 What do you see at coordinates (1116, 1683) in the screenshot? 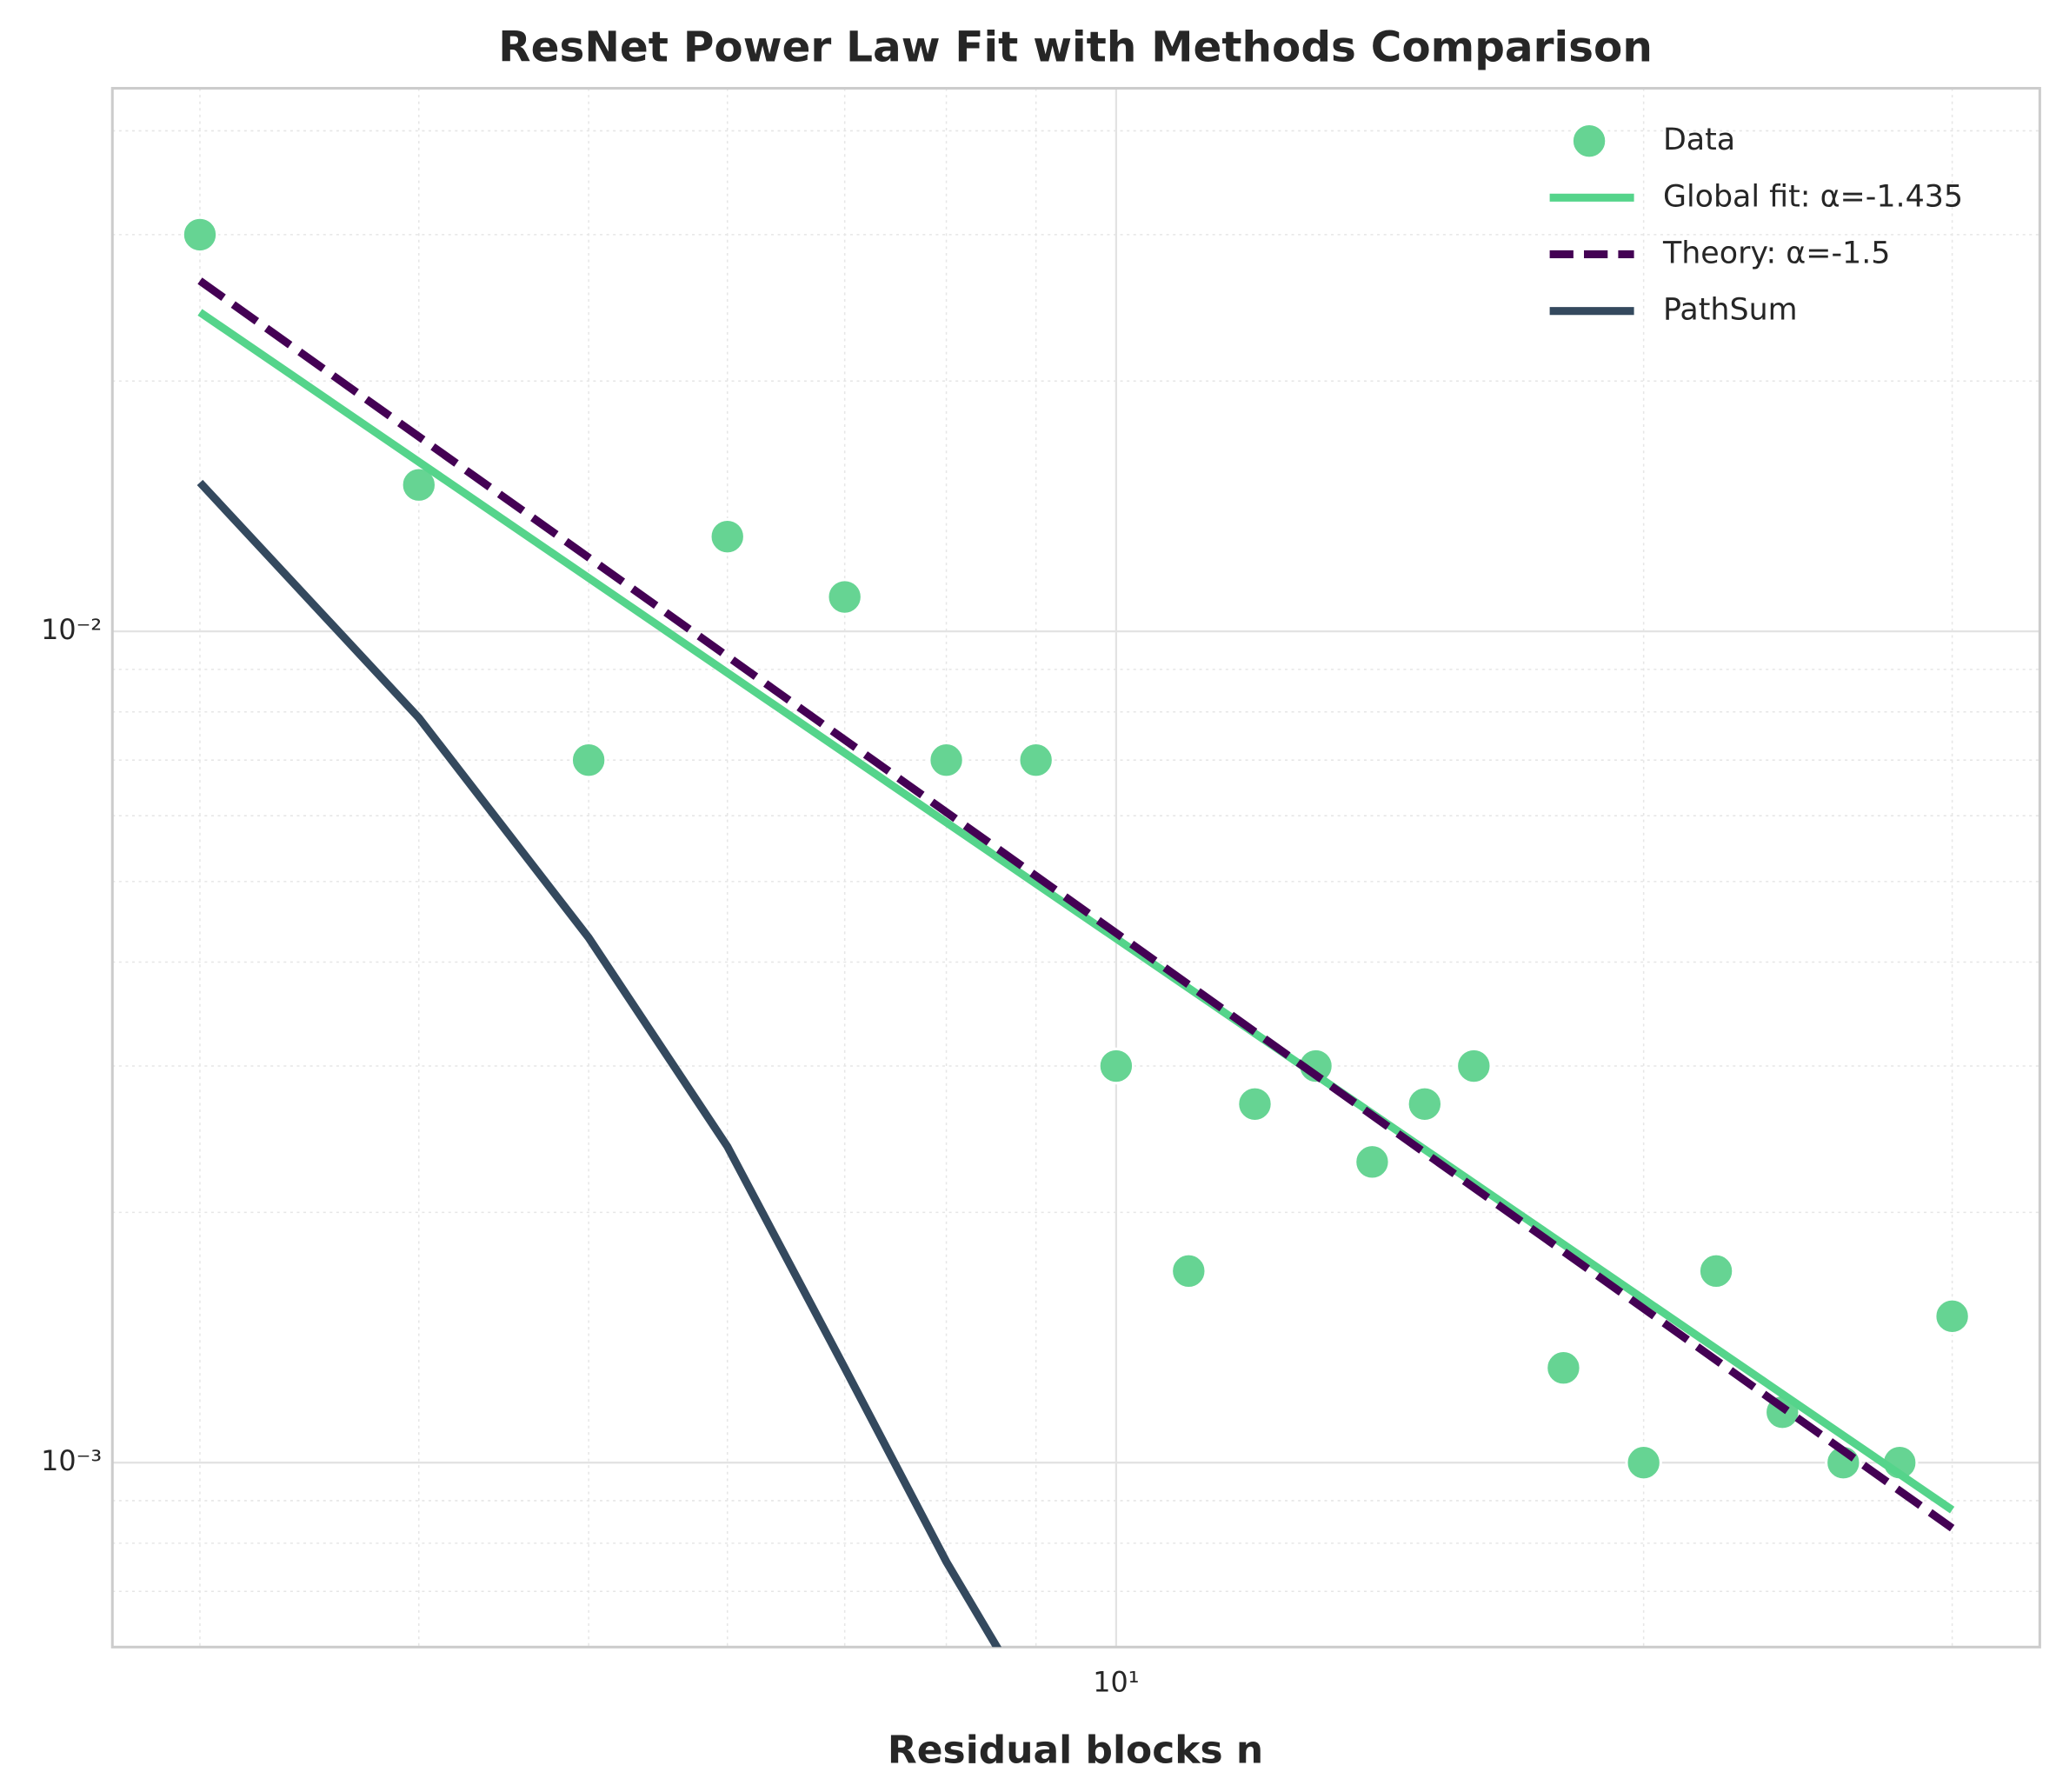
I see `x-tick-label: 10¹` at bounding box center [1116, 1683].